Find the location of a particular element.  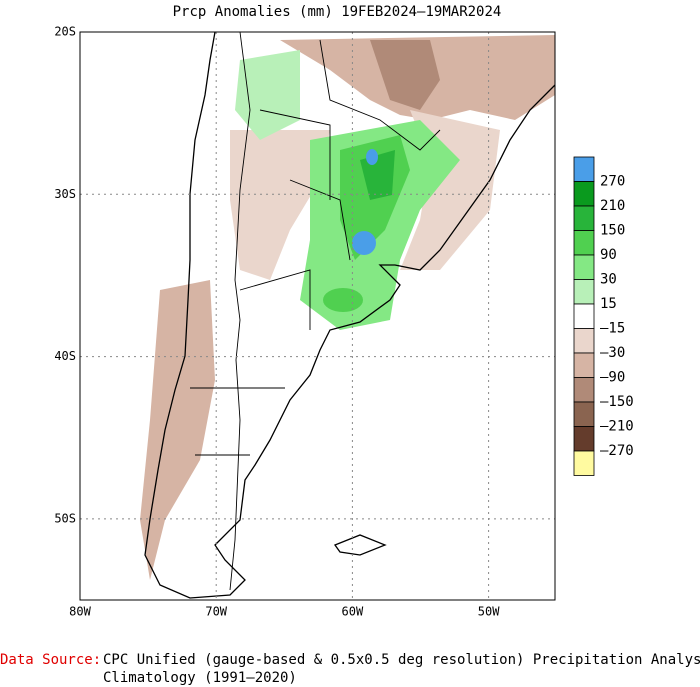

legend-label: 150 is located at coordinates (612, 231).